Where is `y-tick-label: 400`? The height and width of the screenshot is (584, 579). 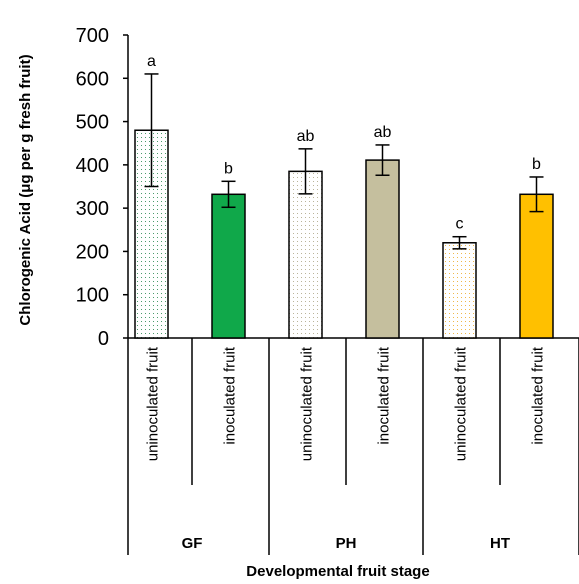
y-tick-label: 400 is located at coordinates (92, 166).